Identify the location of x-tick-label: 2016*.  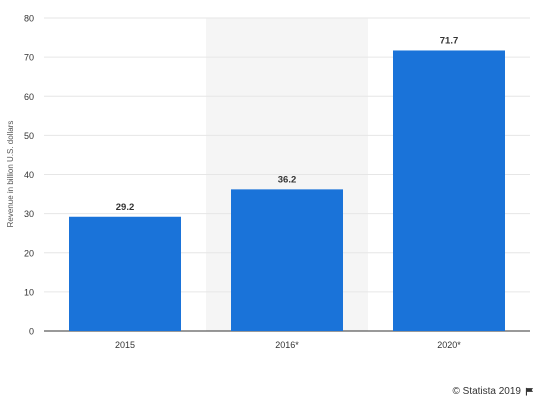
(287, 345).